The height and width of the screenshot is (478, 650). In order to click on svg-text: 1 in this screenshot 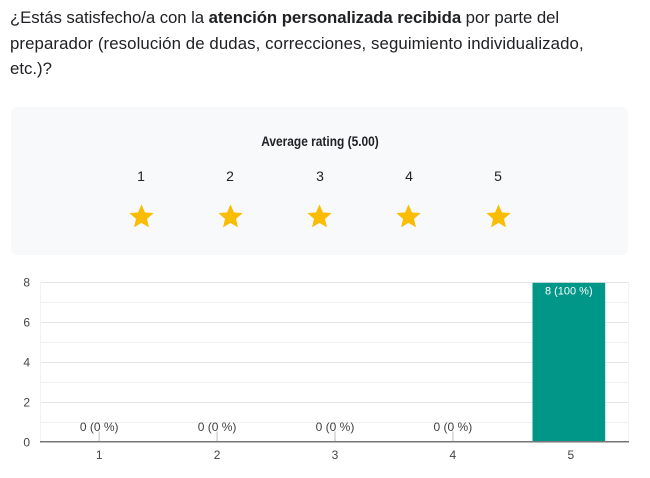, I will do `click(99, 455)`.